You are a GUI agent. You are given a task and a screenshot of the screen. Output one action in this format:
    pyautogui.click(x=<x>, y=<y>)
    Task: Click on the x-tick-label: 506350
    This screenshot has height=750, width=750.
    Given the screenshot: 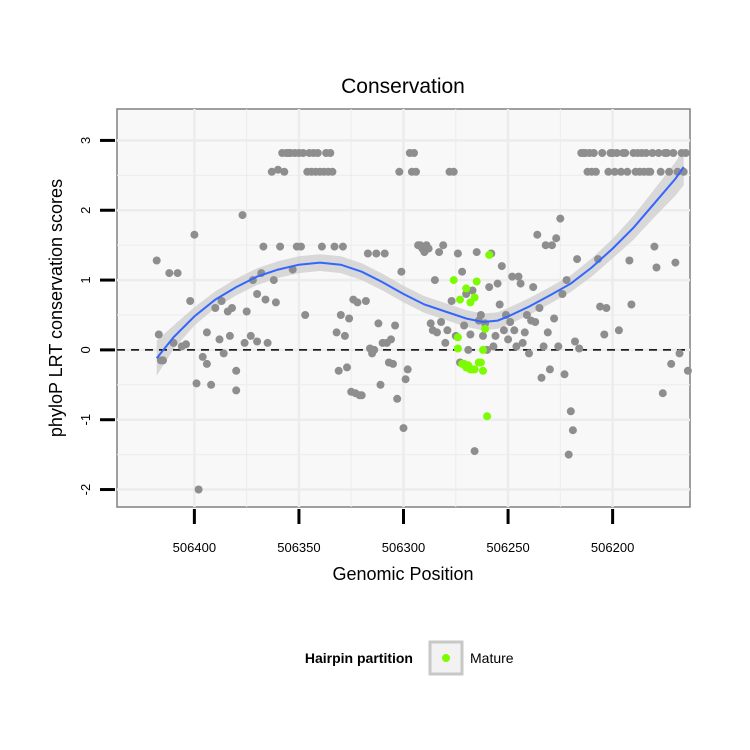 What is the action you would take?
    pyautogui.click(x=298, y=547)
    